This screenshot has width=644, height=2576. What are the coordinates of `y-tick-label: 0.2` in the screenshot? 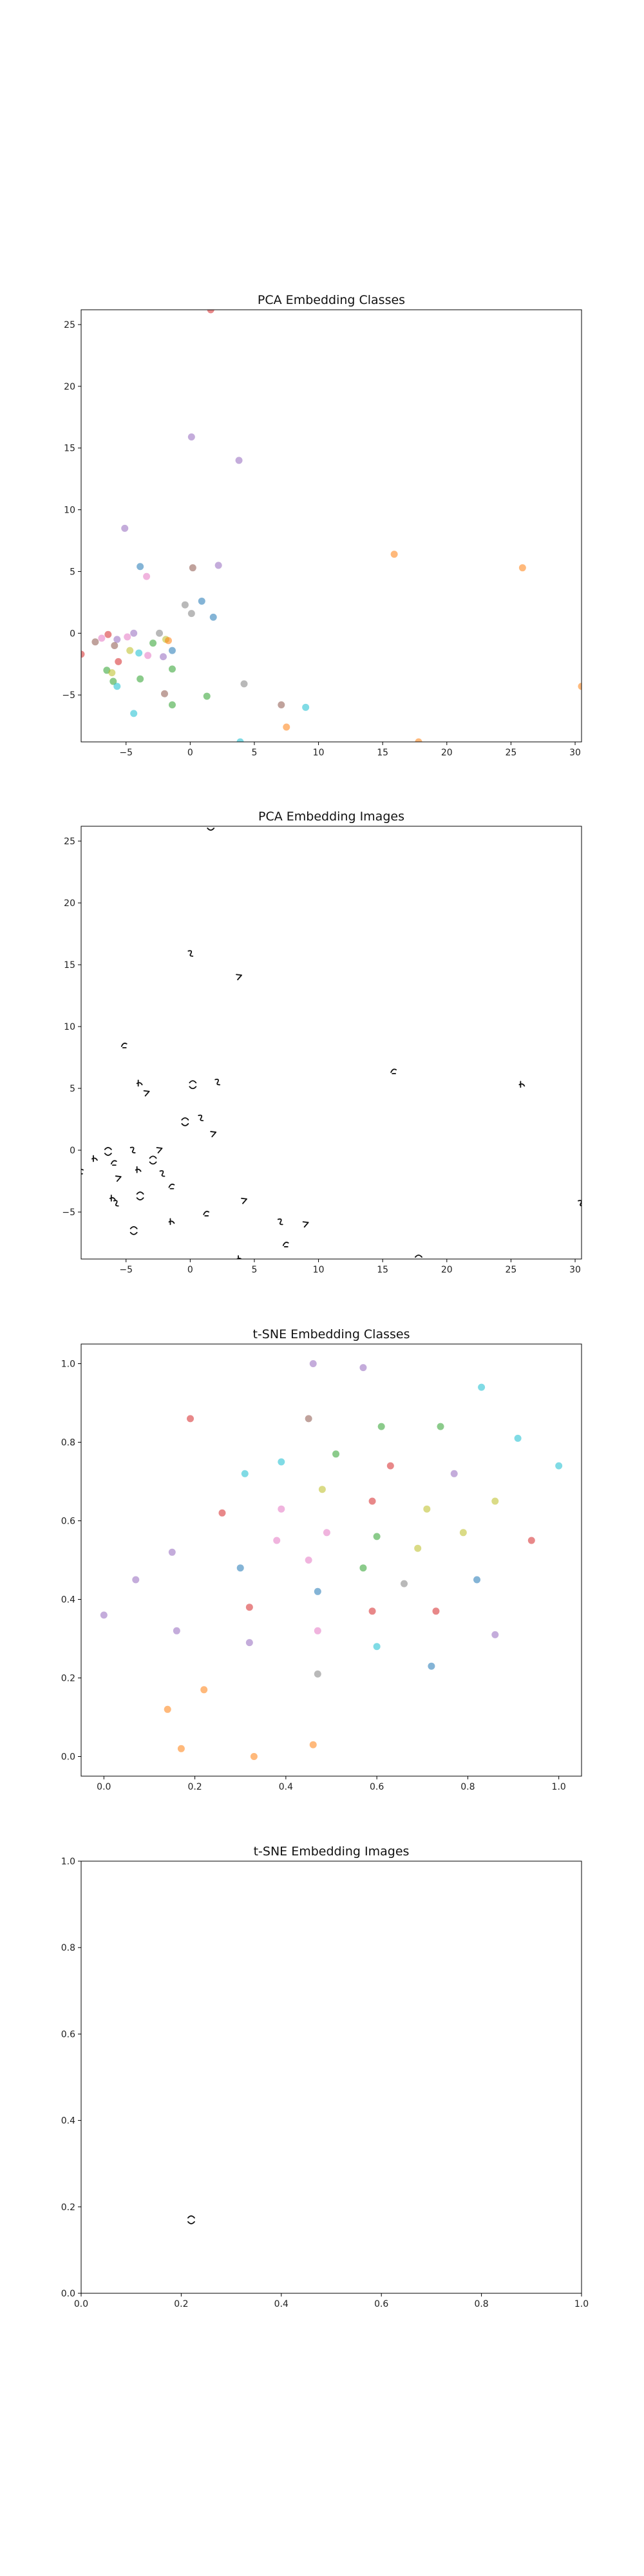 It's located at (68, 2207).